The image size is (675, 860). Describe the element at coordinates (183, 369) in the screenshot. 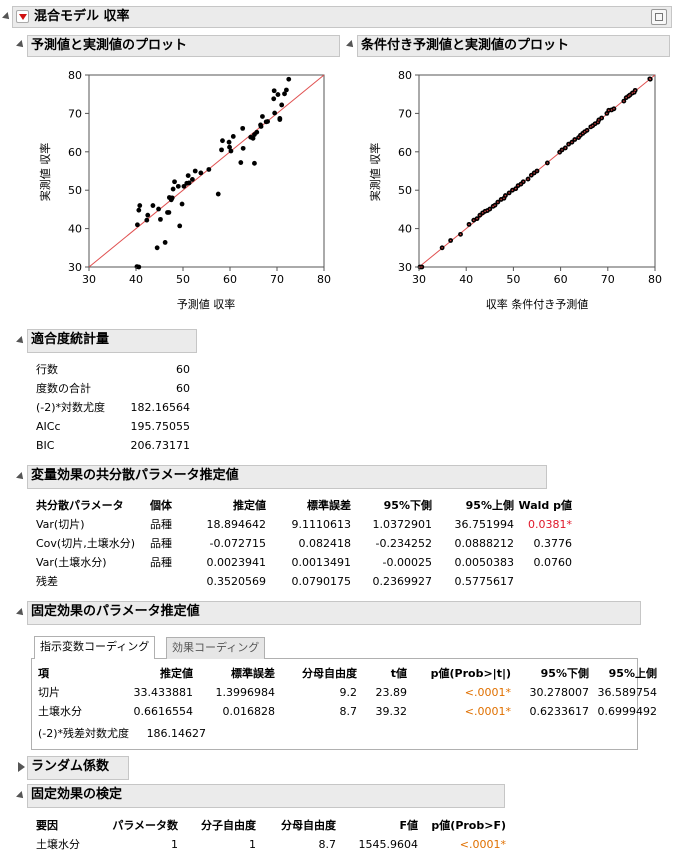

I see `stat-value: 60` at that location.